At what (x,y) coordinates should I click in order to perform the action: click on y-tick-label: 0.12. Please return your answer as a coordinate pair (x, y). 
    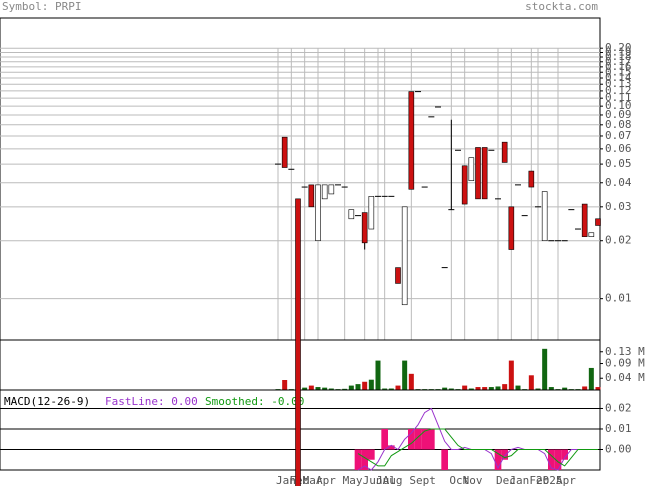
    Looking at the image, I should click on (618, 90).